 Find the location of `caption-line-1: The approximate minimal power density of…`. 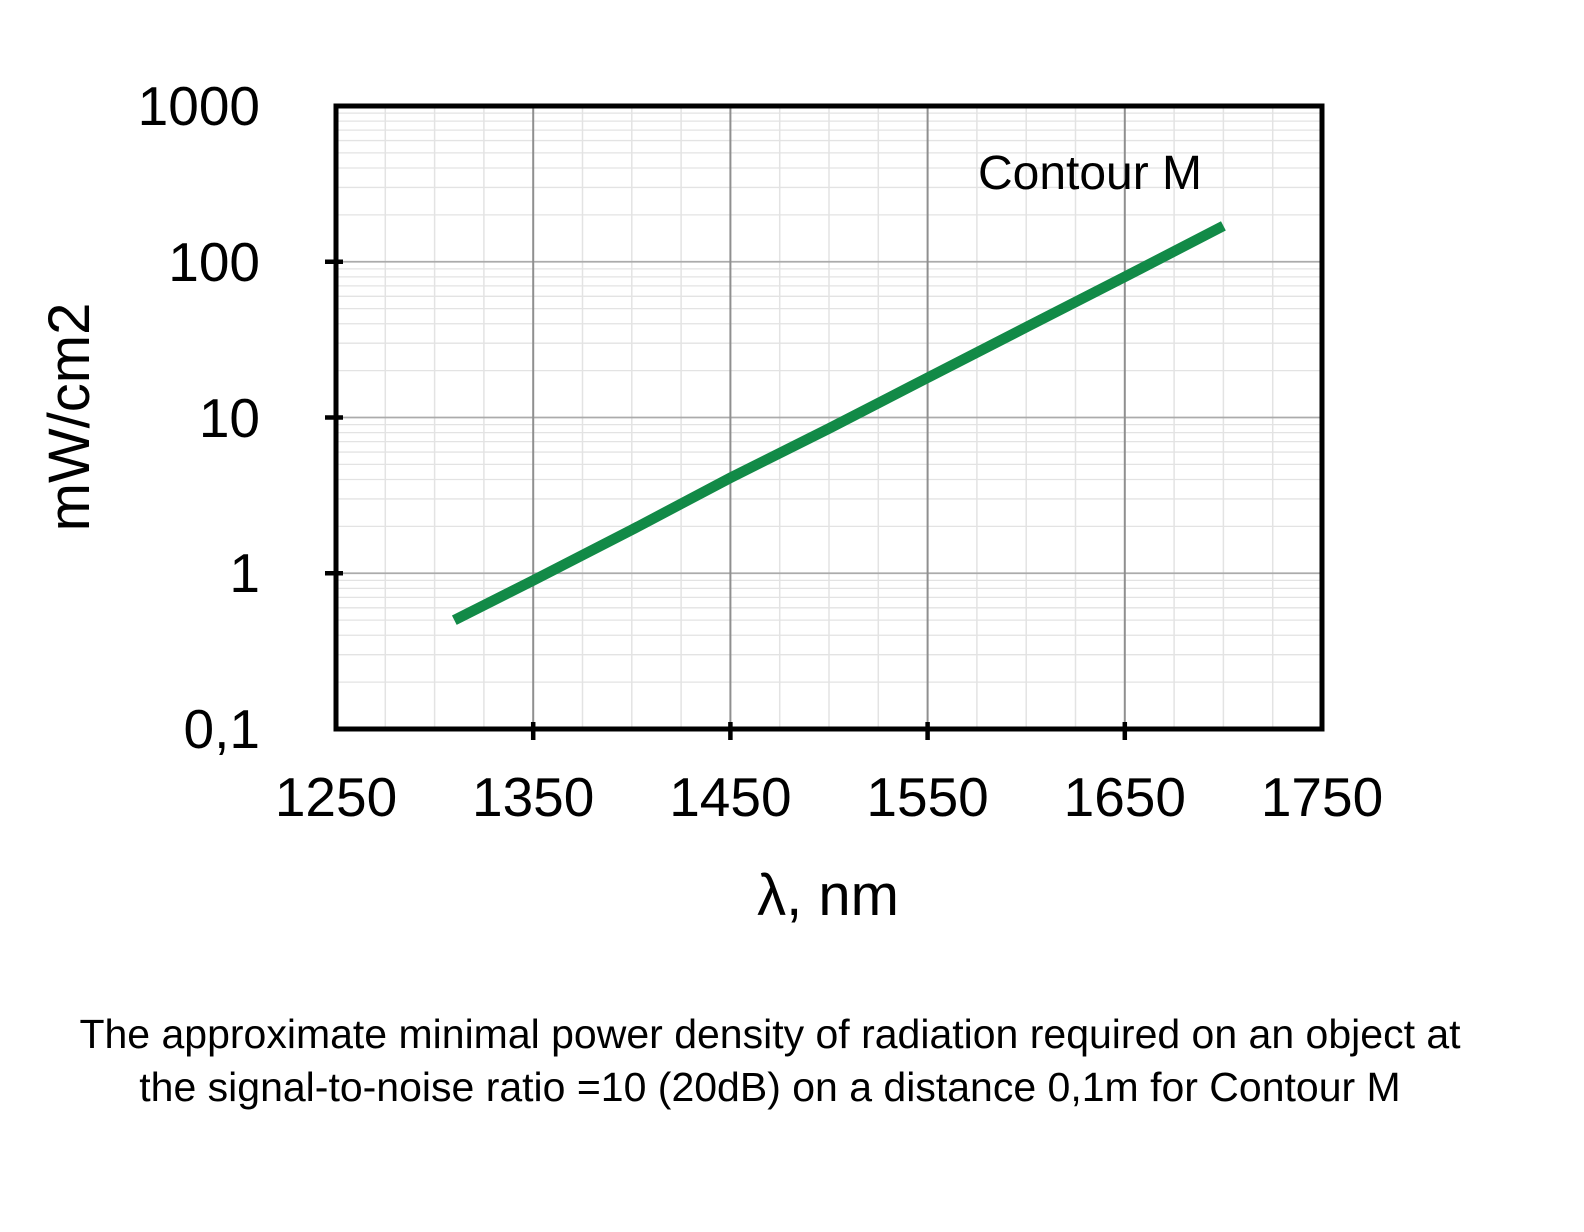

caption-line-1: The approximate minimal power density of… is located at coordinates (770, 1034).